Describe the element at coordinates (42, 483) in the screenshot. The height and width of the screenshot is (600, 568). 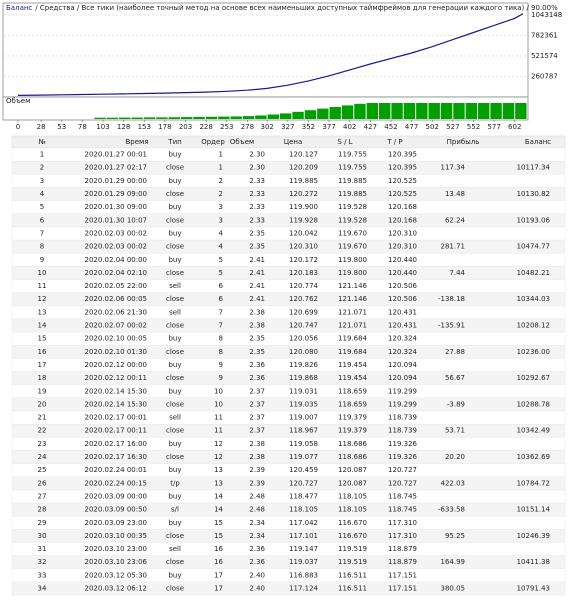
I see `table-cell: 26` at that location.